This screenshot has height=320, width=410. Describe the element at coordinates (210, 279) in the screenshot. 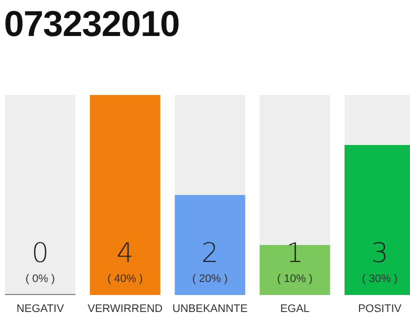

I see `annotation: ( 20% )` at that location.